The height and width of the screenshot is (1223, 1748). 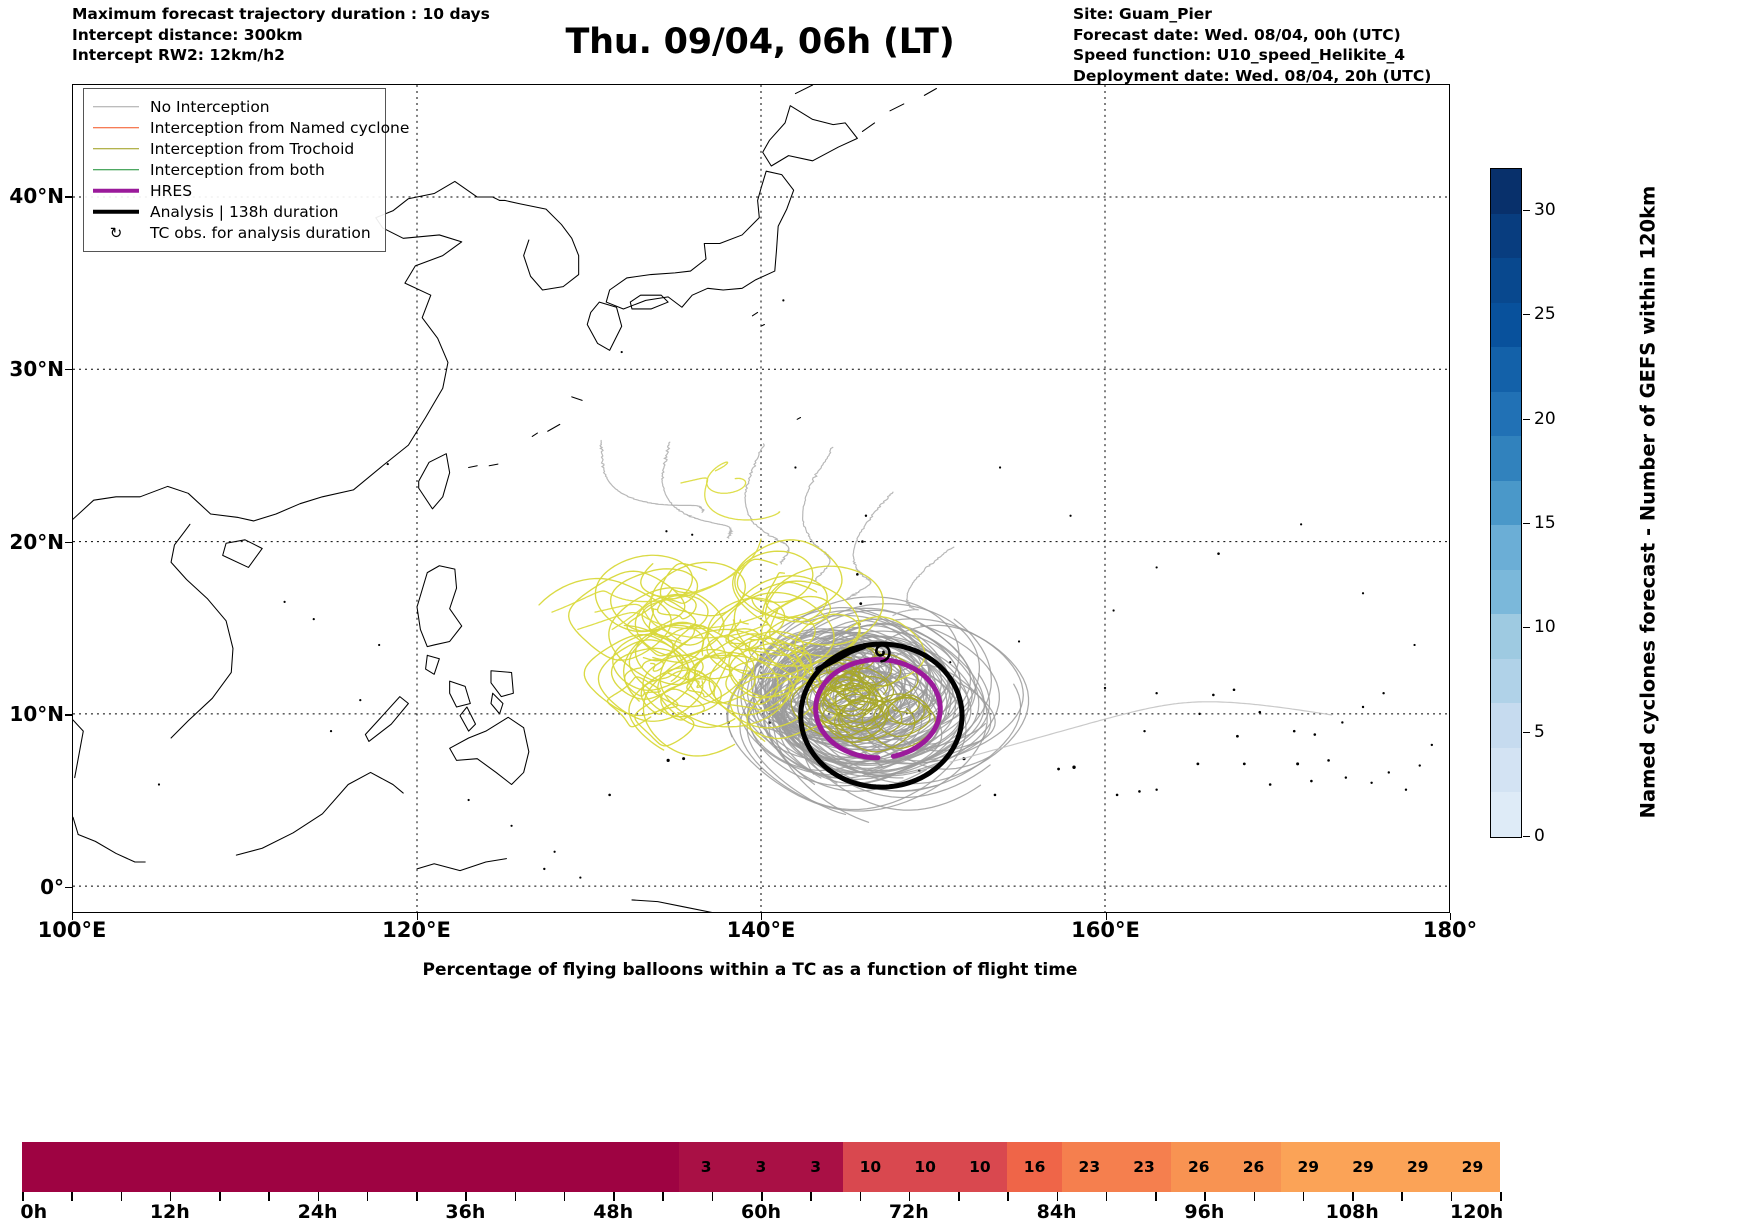 What do you see at coordinates (816, 1167) in the screenshot?
I see `percentage-cell-14: 3` at bounding box center [816, 1167].